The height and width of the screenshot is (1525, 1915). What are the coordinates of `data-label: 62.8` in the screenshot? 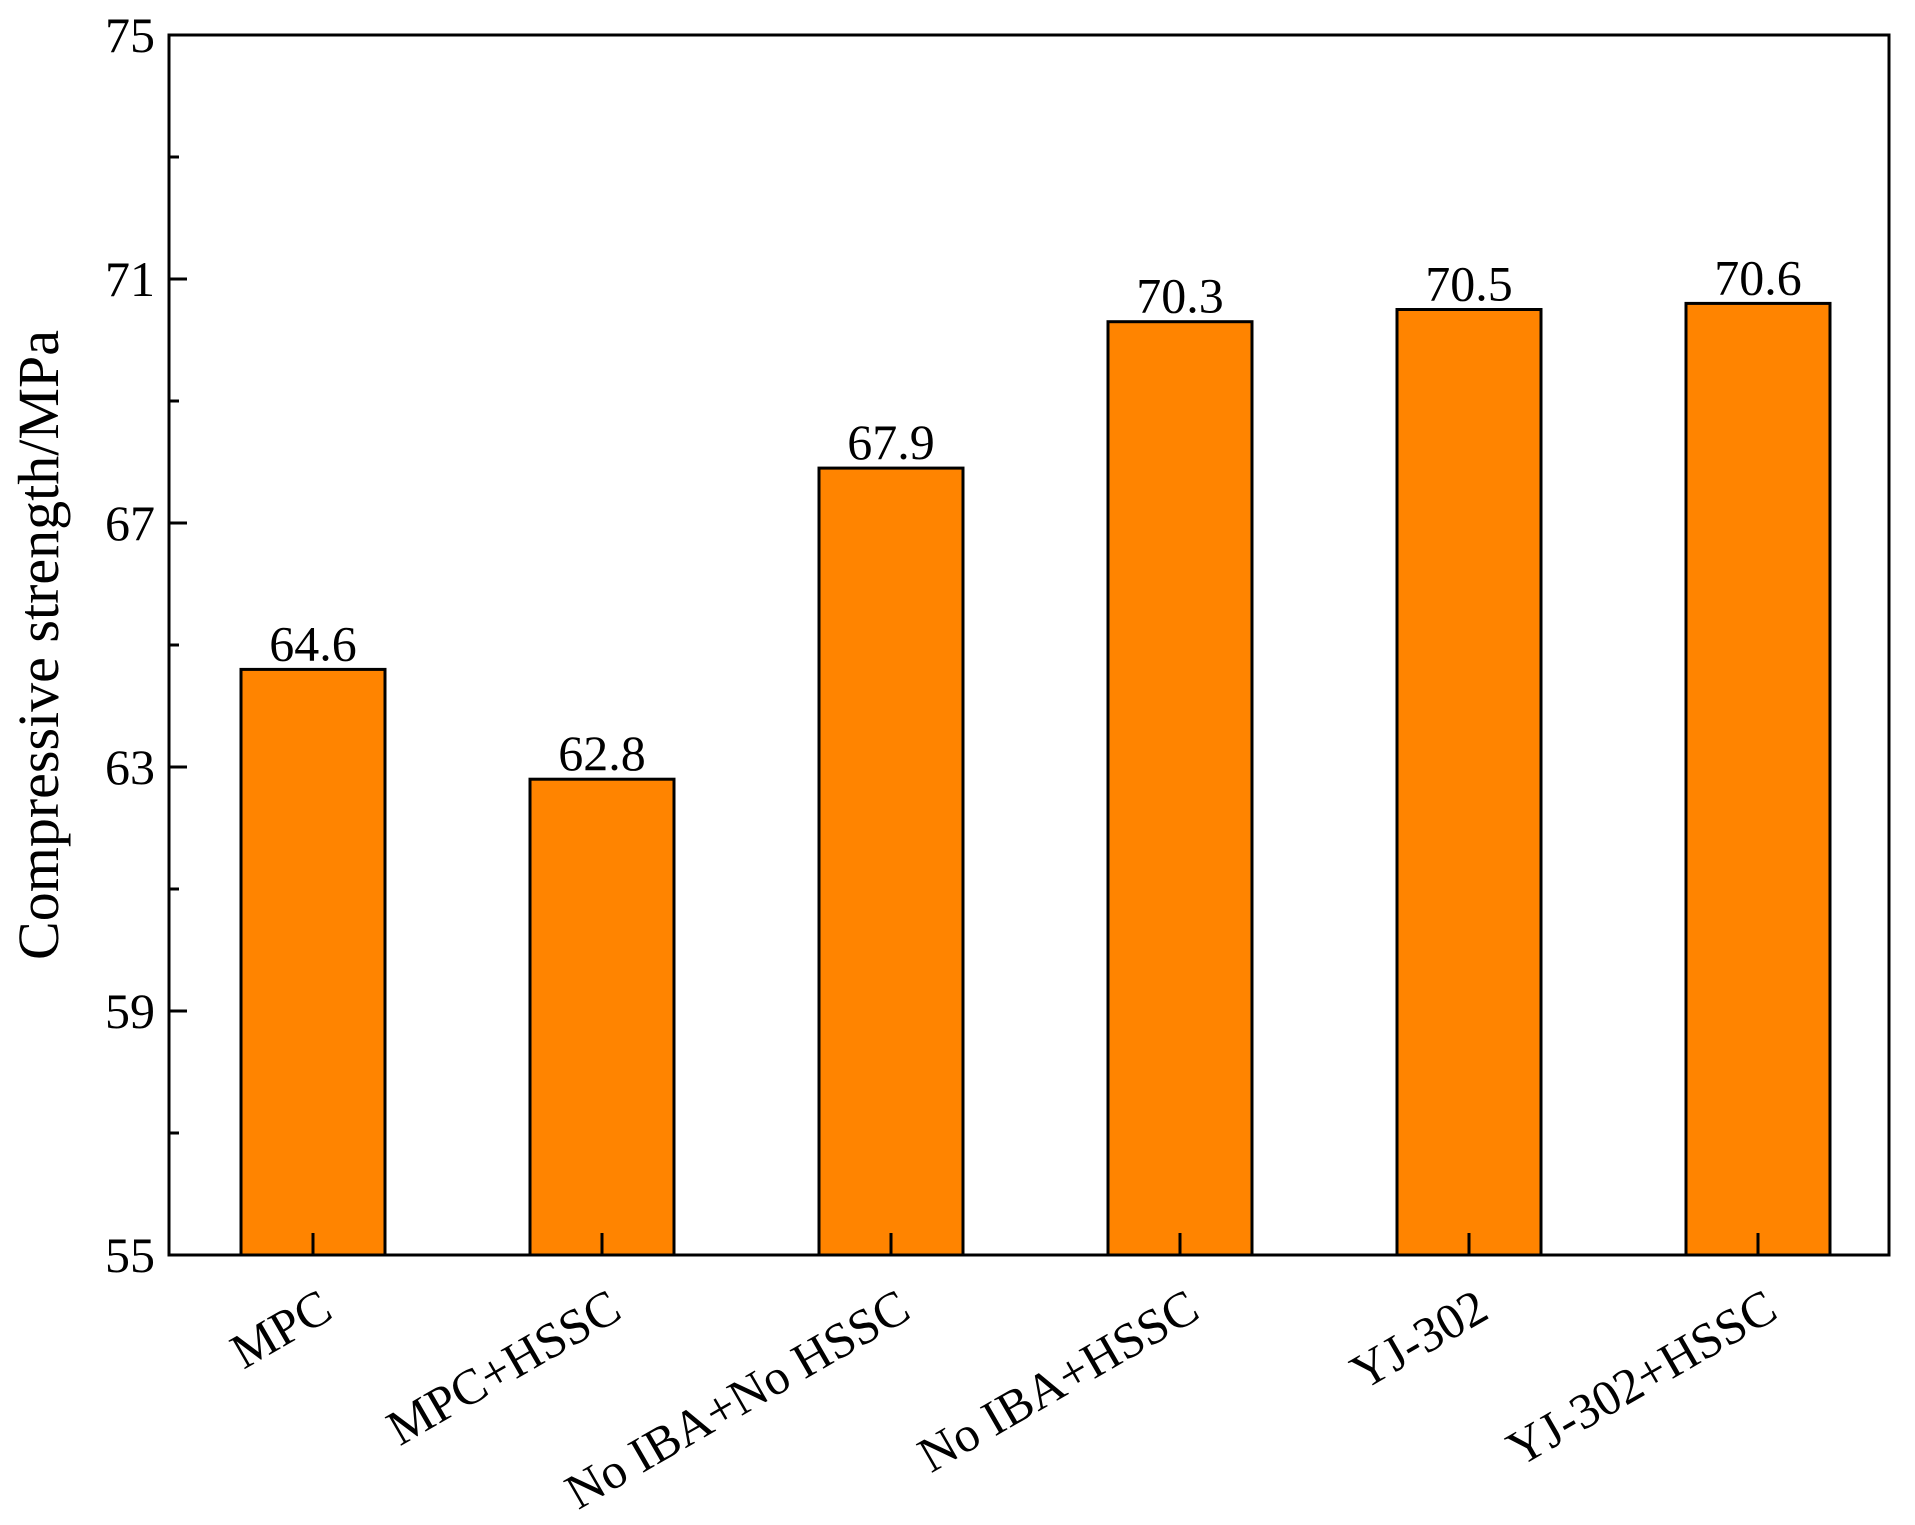 It's located at (602, 753).